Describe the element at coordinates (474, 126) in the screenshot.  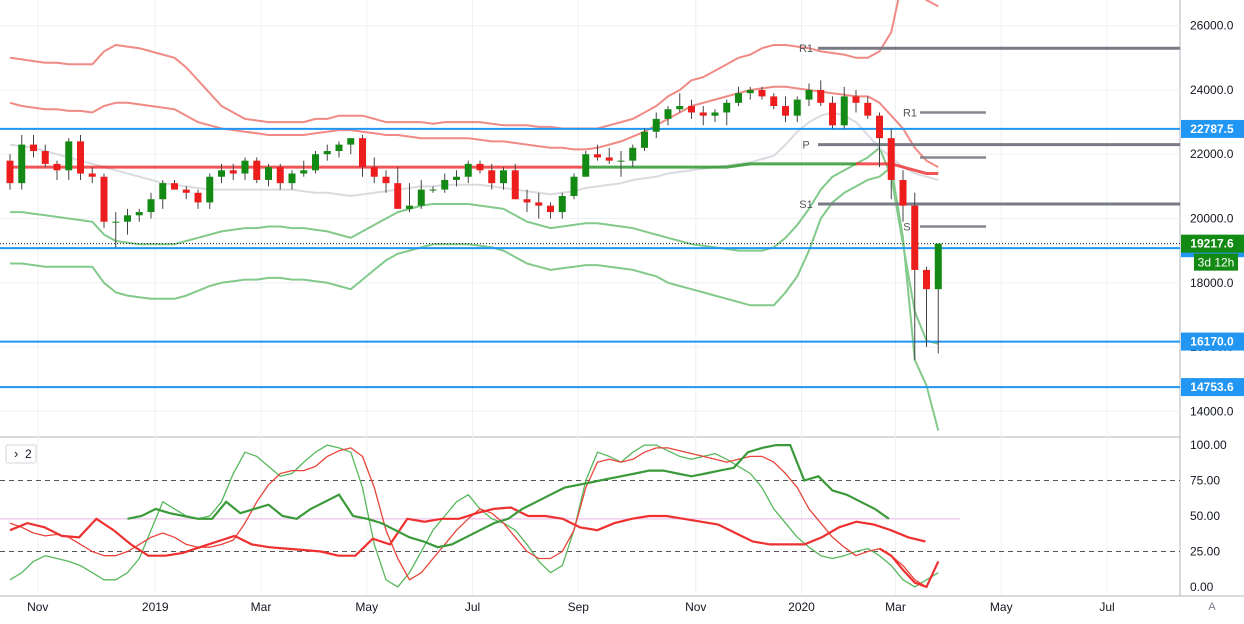
I see `bb-upper-inner` at that location.